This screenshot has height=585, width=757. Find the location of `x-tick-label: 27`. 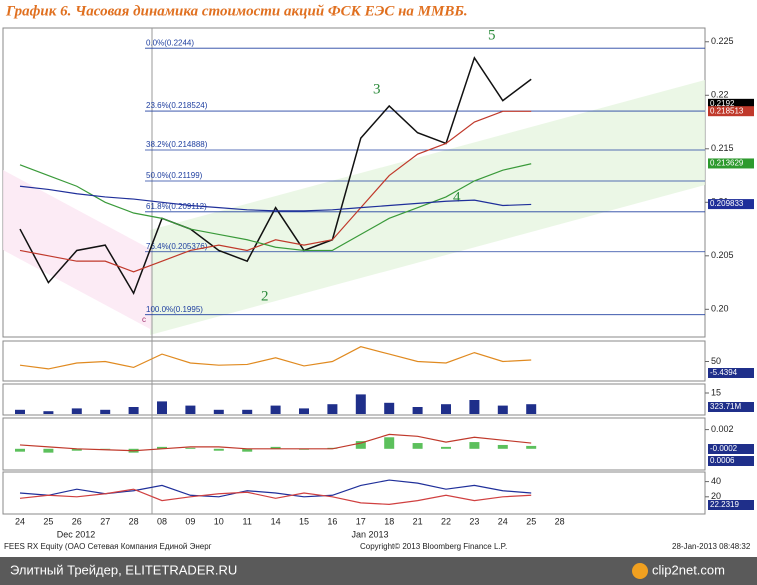

x-tick-label: 27 is located at coordinates (105, 521).